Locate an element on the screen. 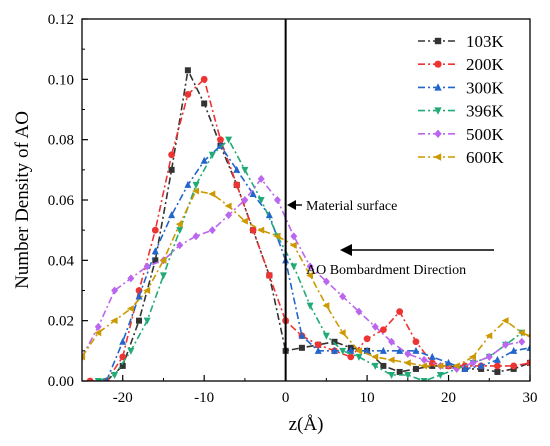  x-tick-label: -10 is located at coordinates (204, 398).